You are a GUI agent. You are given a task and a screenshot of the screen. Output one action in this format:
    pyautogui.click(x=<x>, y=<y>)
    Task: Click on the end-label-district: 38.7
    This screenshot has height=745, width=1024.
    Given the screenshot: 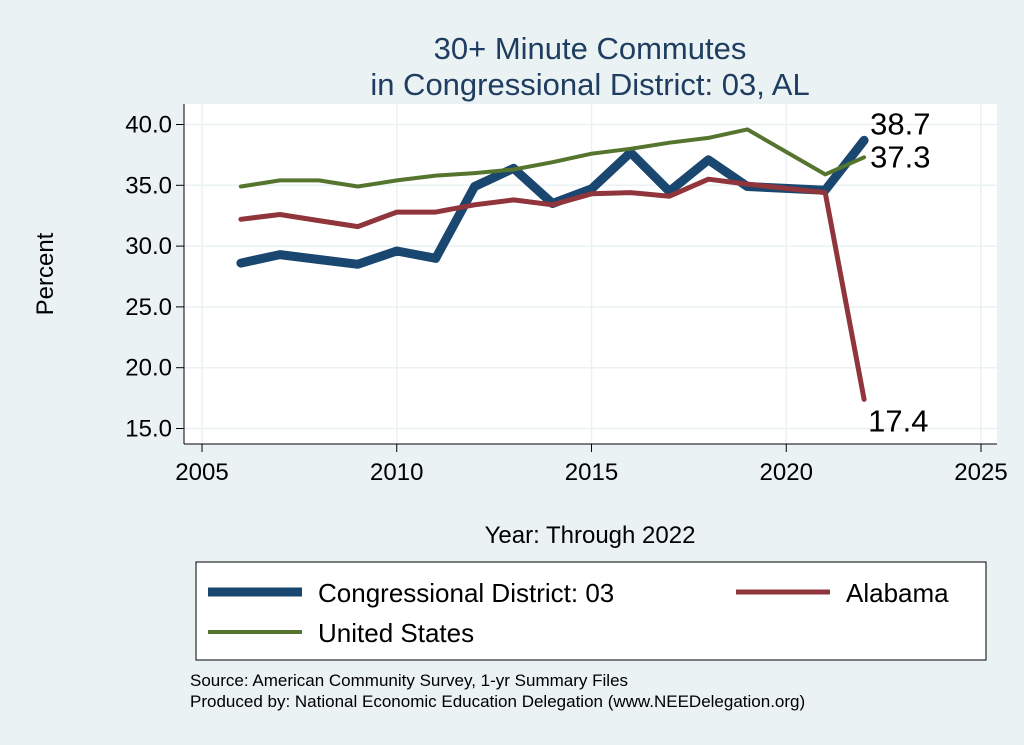 What is the action you would take?
    pyautogui.click(x=900, y=123)
    